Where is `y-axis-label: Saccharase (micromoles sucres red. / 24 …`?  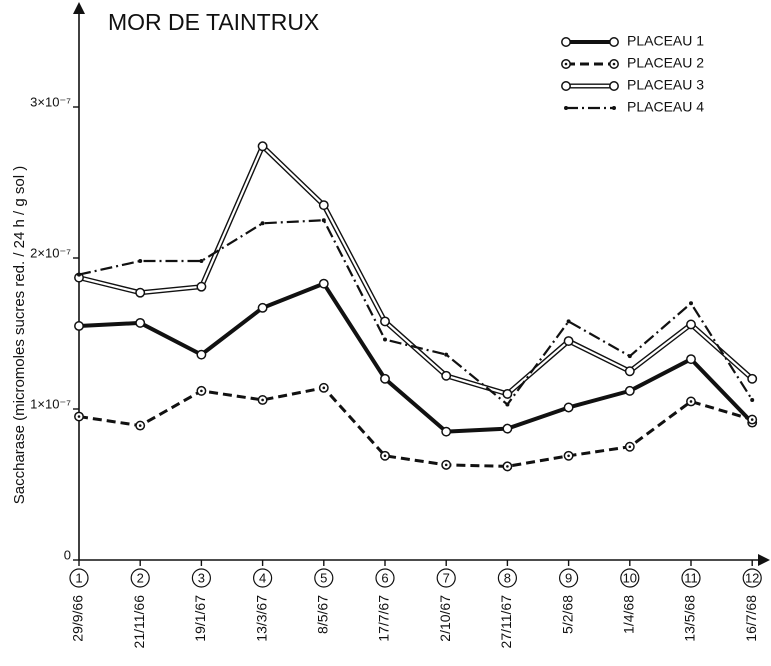
y-axis-label: Saccharase (micromoles sucres red. / 24 … is located at coordinates (19, 335).